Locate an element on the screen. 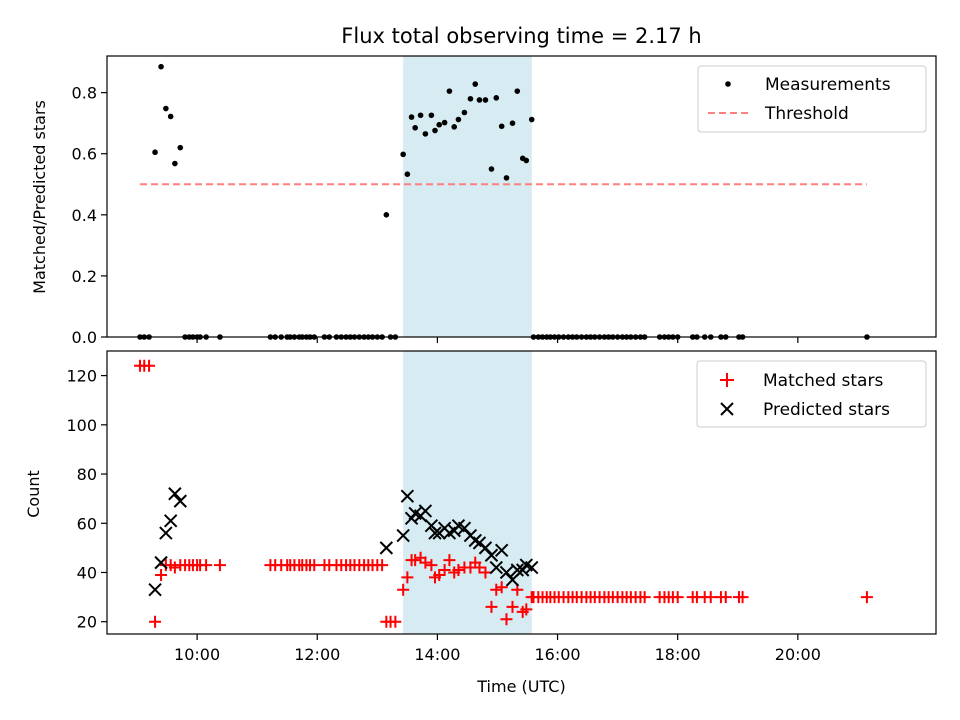 The width and height of the screenshot is (960, 720). y-tick-label: 100 is located at coordinates (81, 425).